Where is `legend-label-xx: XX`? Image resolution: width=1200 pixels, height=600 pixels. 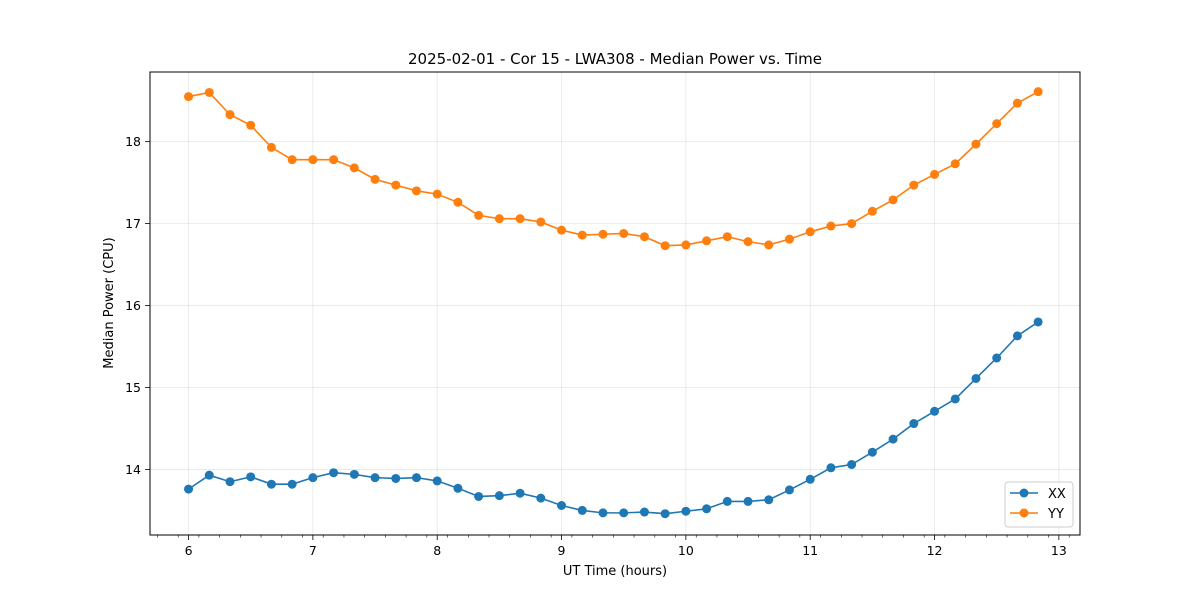 legend-label-xx: XX is located at coordinates (1057, 494).